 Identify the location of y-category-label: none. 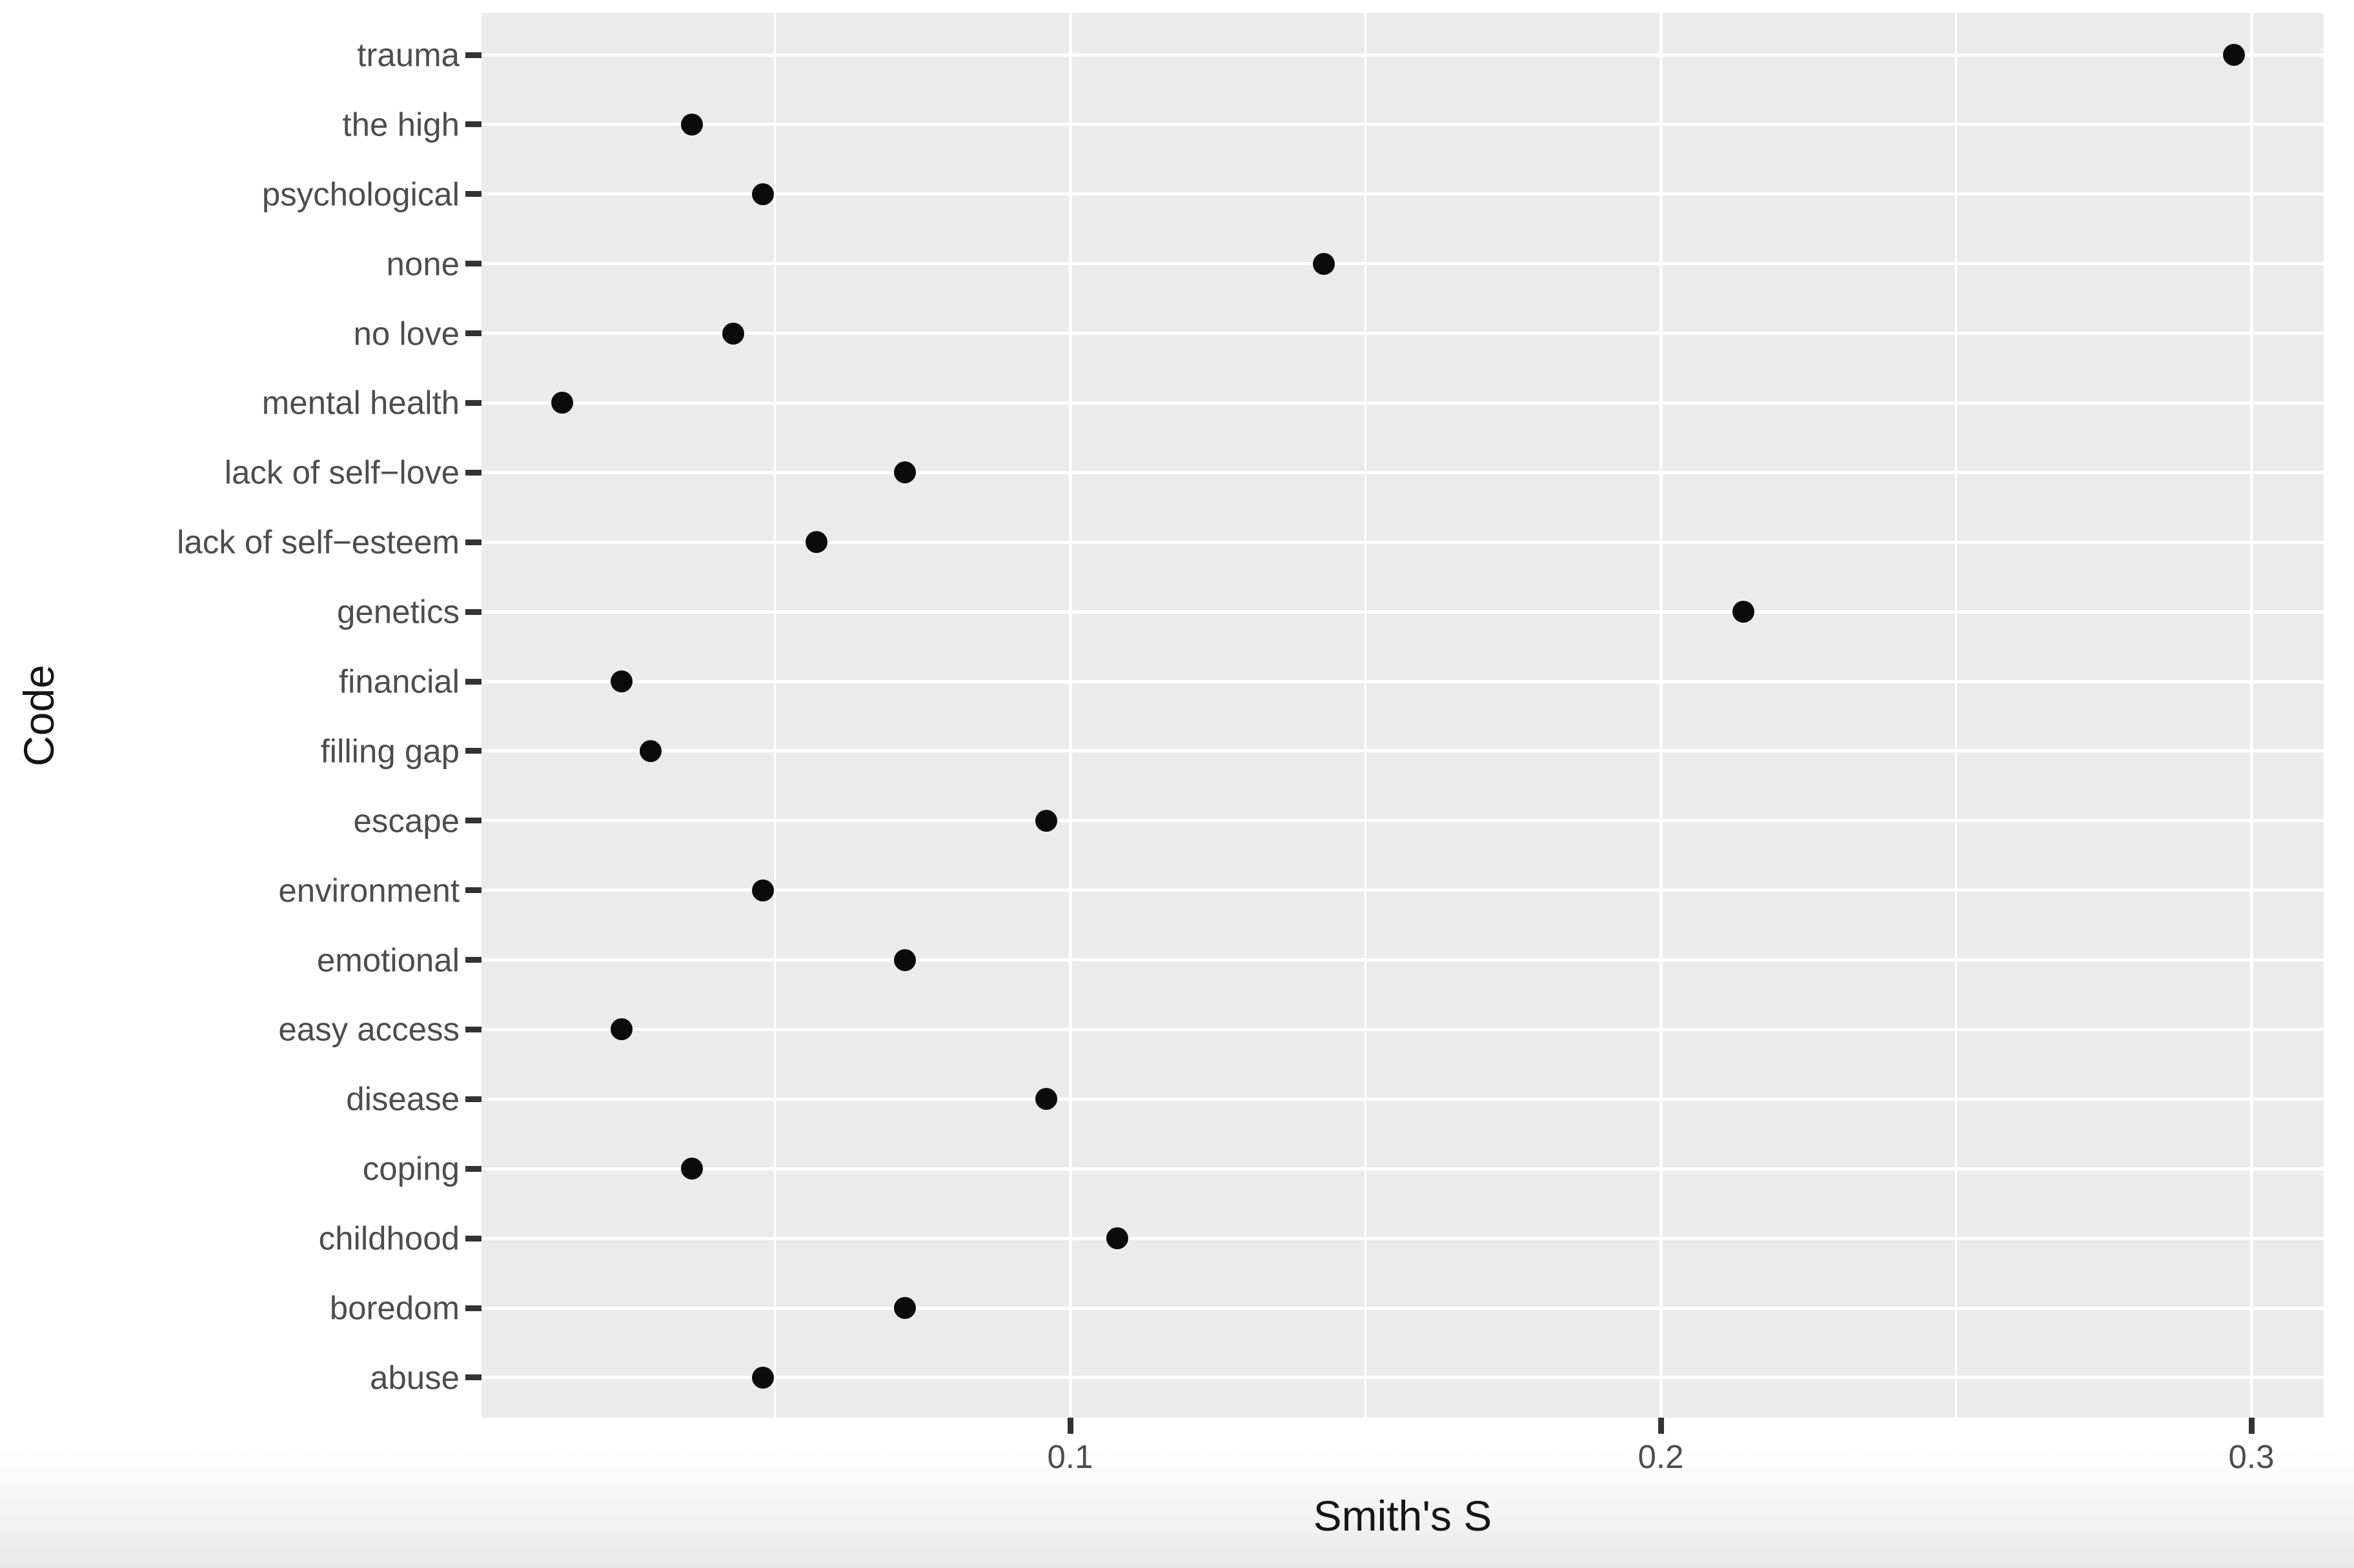
(423, 264).